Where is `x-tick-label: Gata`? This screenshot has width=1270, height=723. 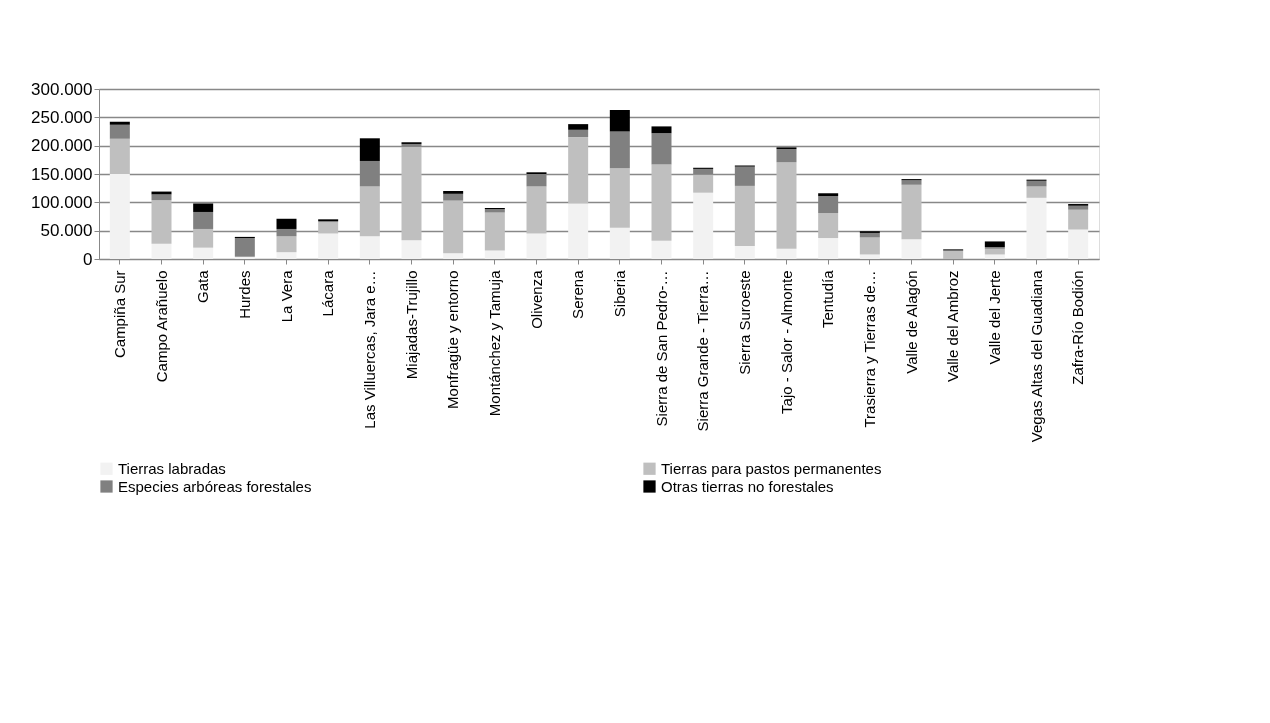 x-tick-label: Gata is located at coordinates (203, 286).